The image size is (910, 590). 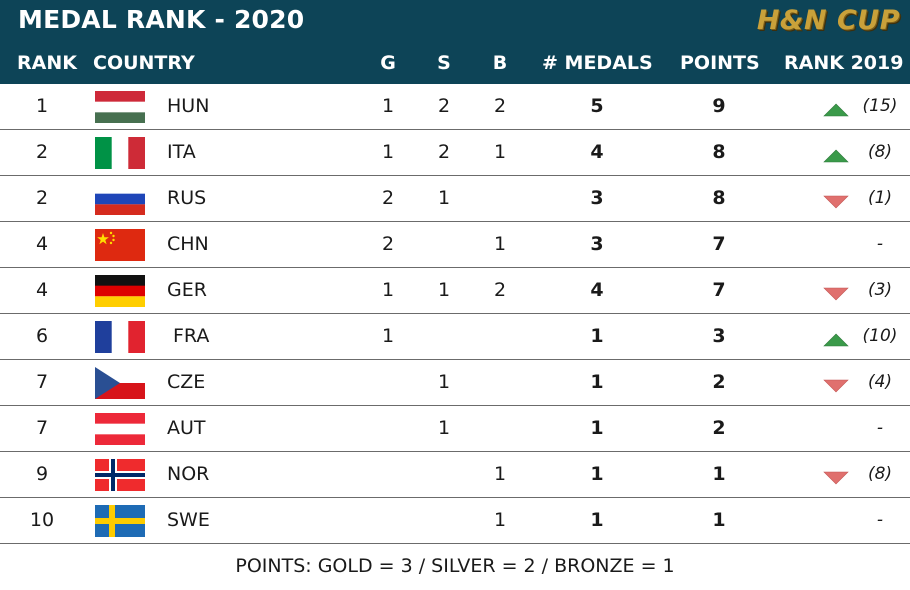 I want to click on rus-flag-icon, so click(x=120, y=199).